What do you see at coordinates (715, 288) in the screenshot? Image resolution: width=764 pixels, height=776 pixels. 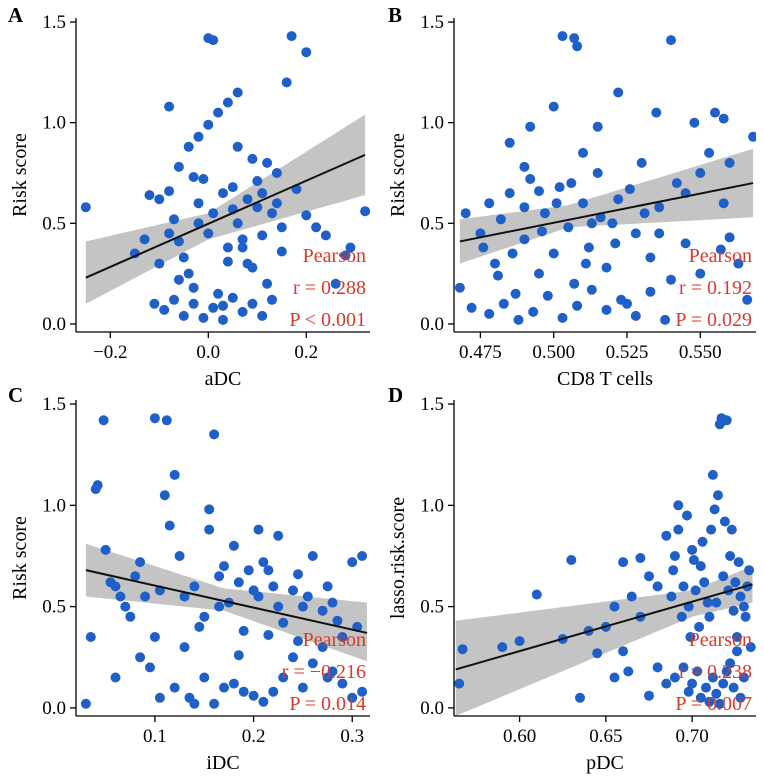 I see `stat-r-value: r = 0.192` at bounding box center [715, 288].